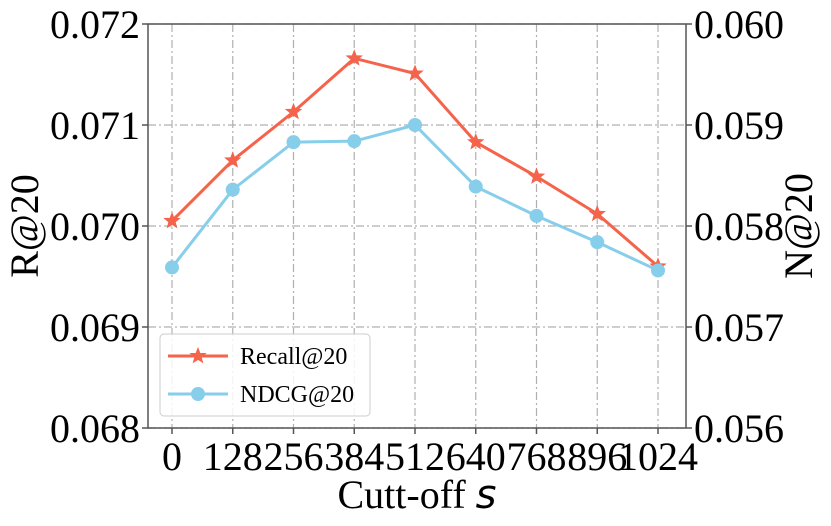 The width and height of the screenshot is (831, 526). I want to click on left-tick-label: 0.072, so click(95, 24).